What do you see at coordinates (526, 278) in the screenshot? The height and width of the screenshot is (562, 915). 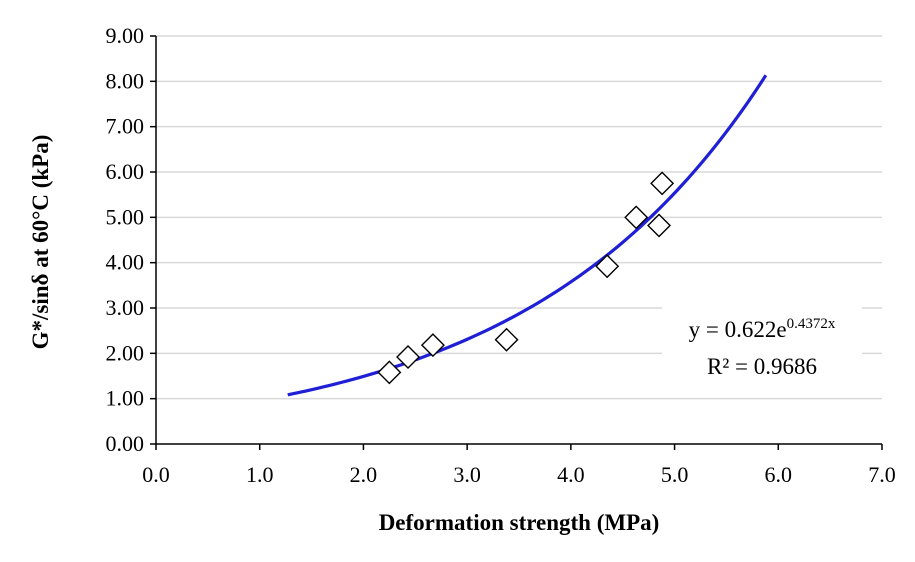 I see `markers` at bounding box center [526, 278].